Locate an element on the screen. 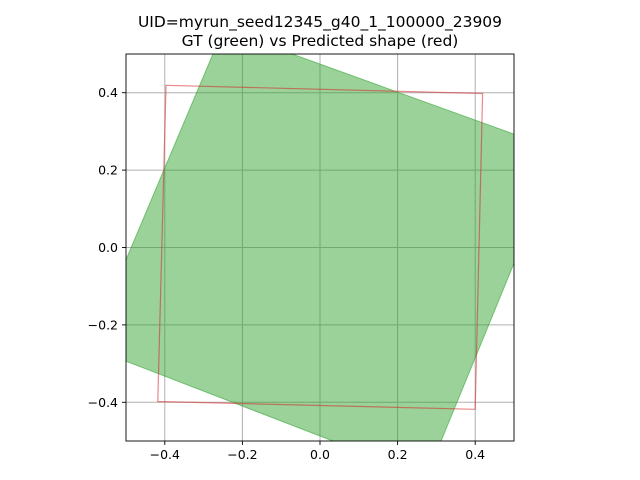 Image resolution: width=640 pixels, height=480 pixels. x-tick-label: −0.4 is located at coordinates (165, 454).